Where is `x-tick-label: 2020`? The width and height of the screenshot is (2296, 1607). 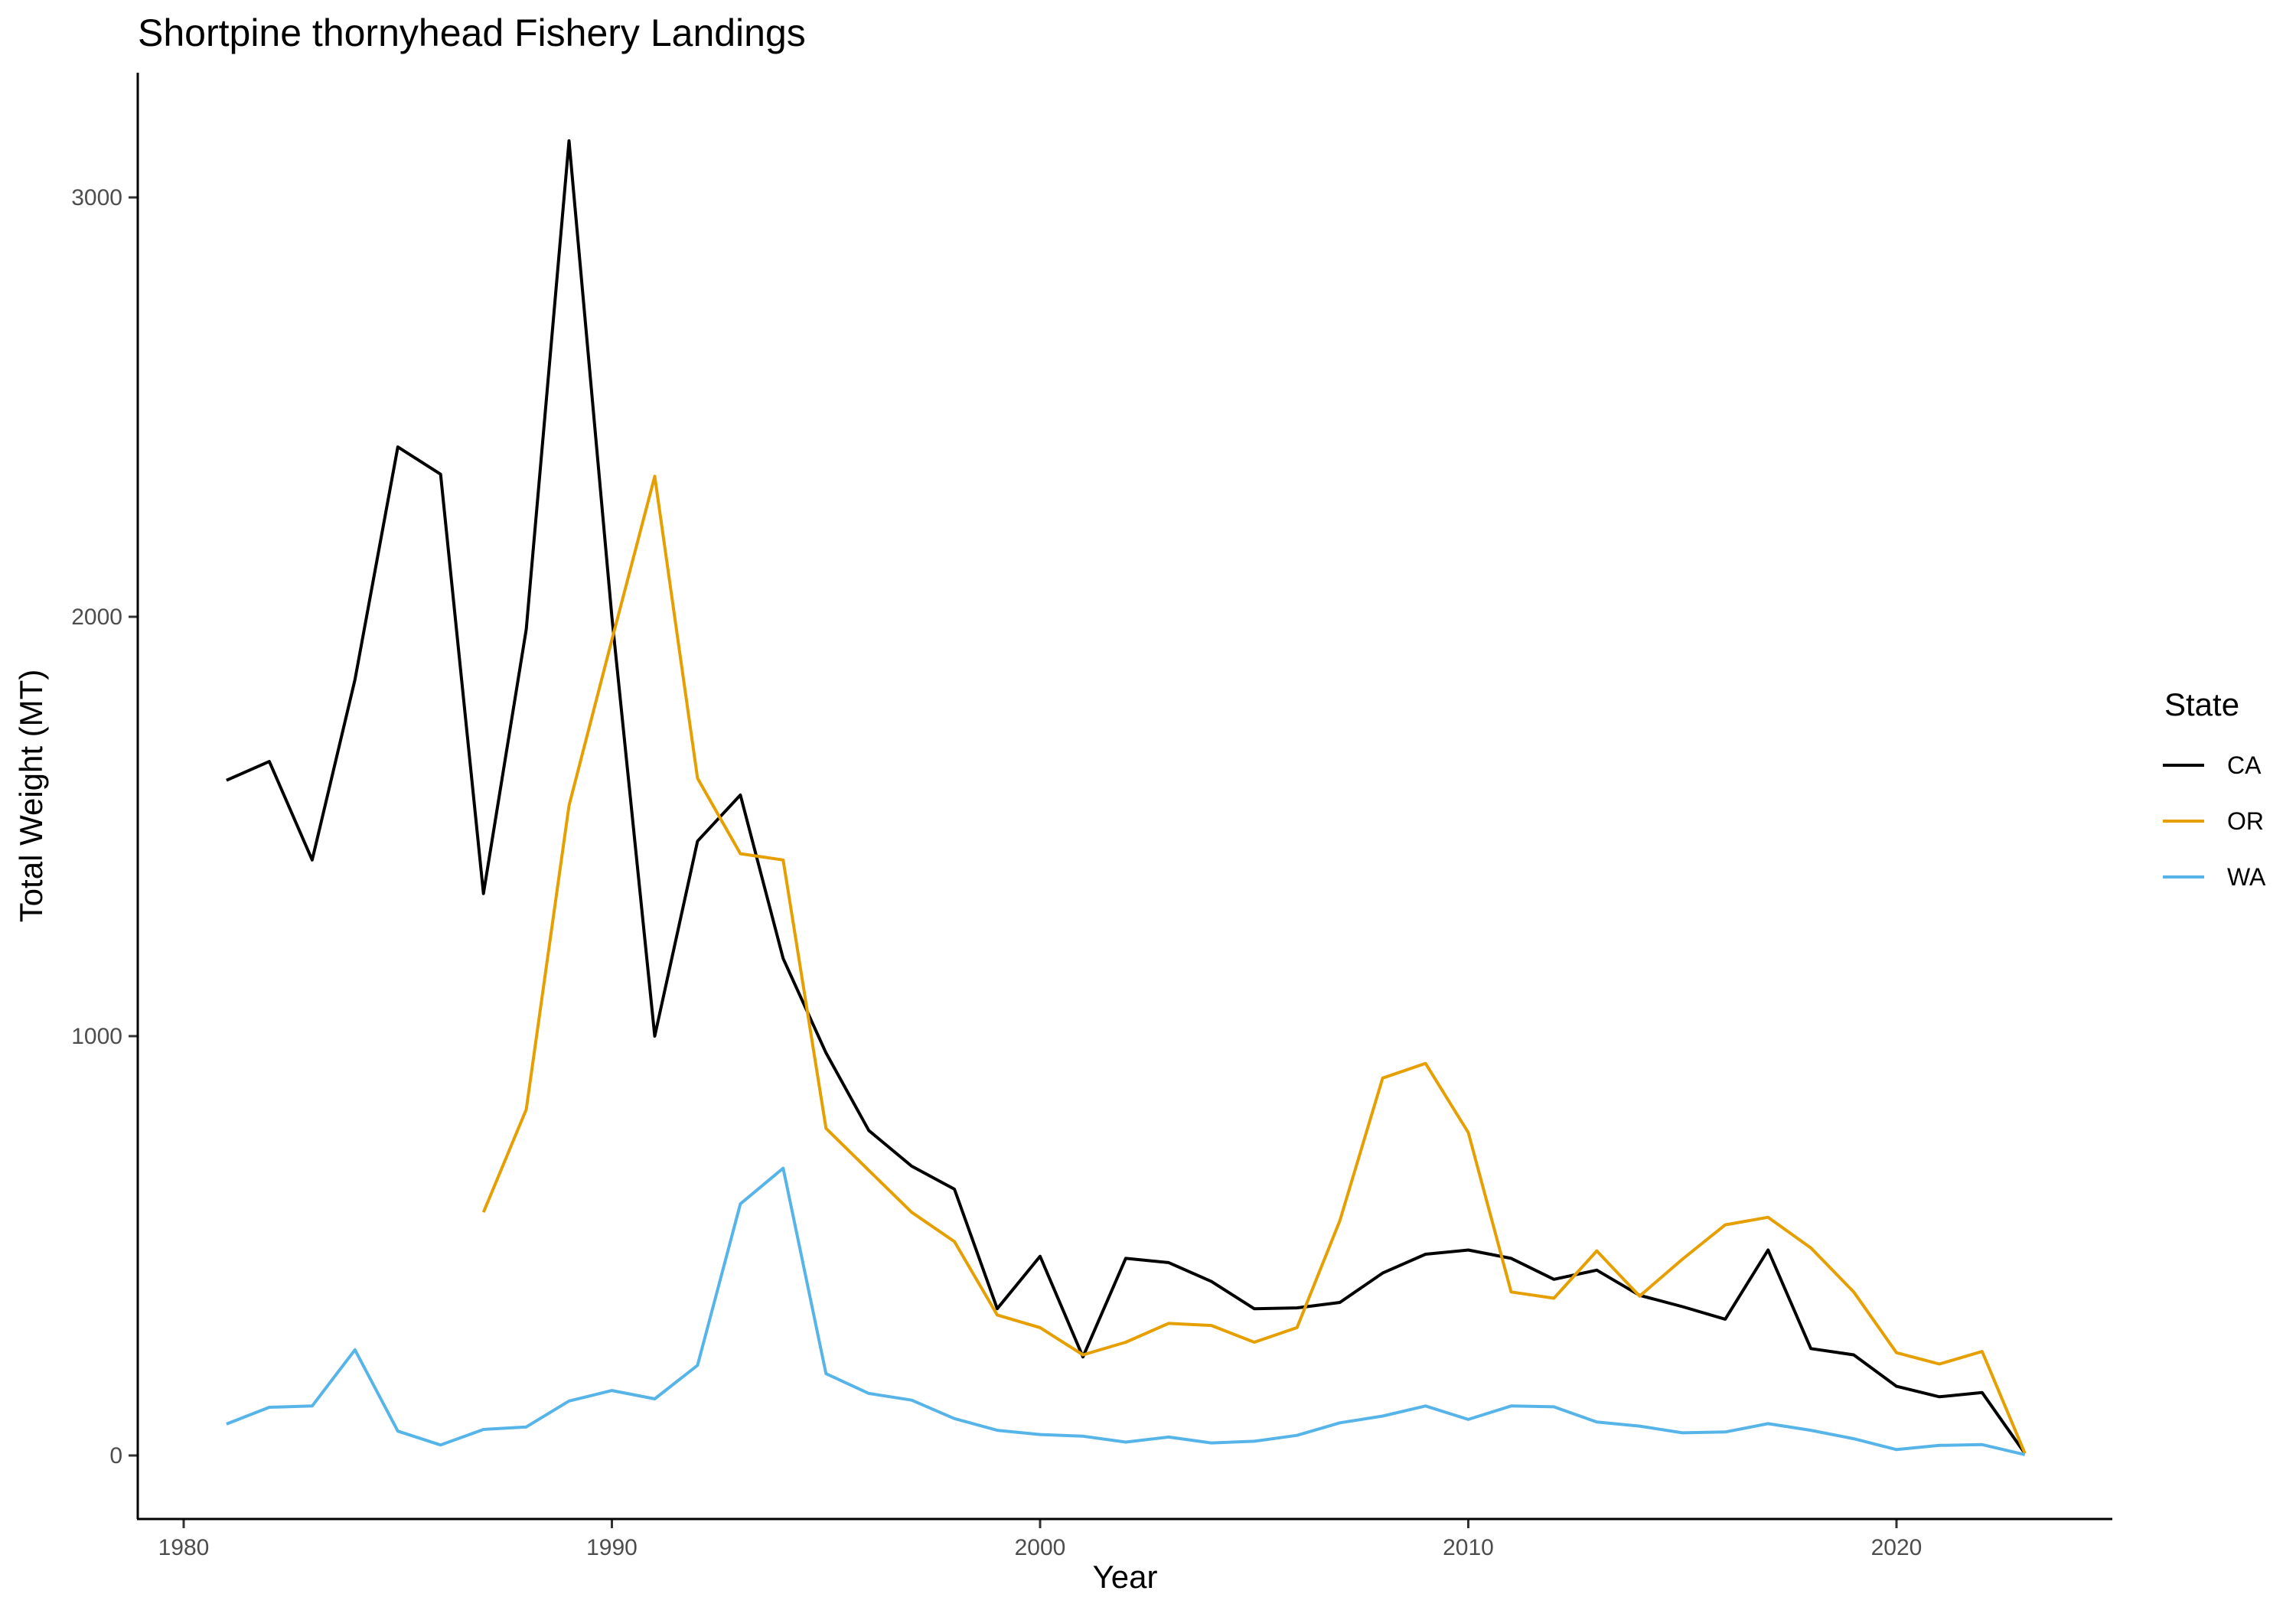 x-tick-label: 2020 is located at coordinates (1897, 1547).